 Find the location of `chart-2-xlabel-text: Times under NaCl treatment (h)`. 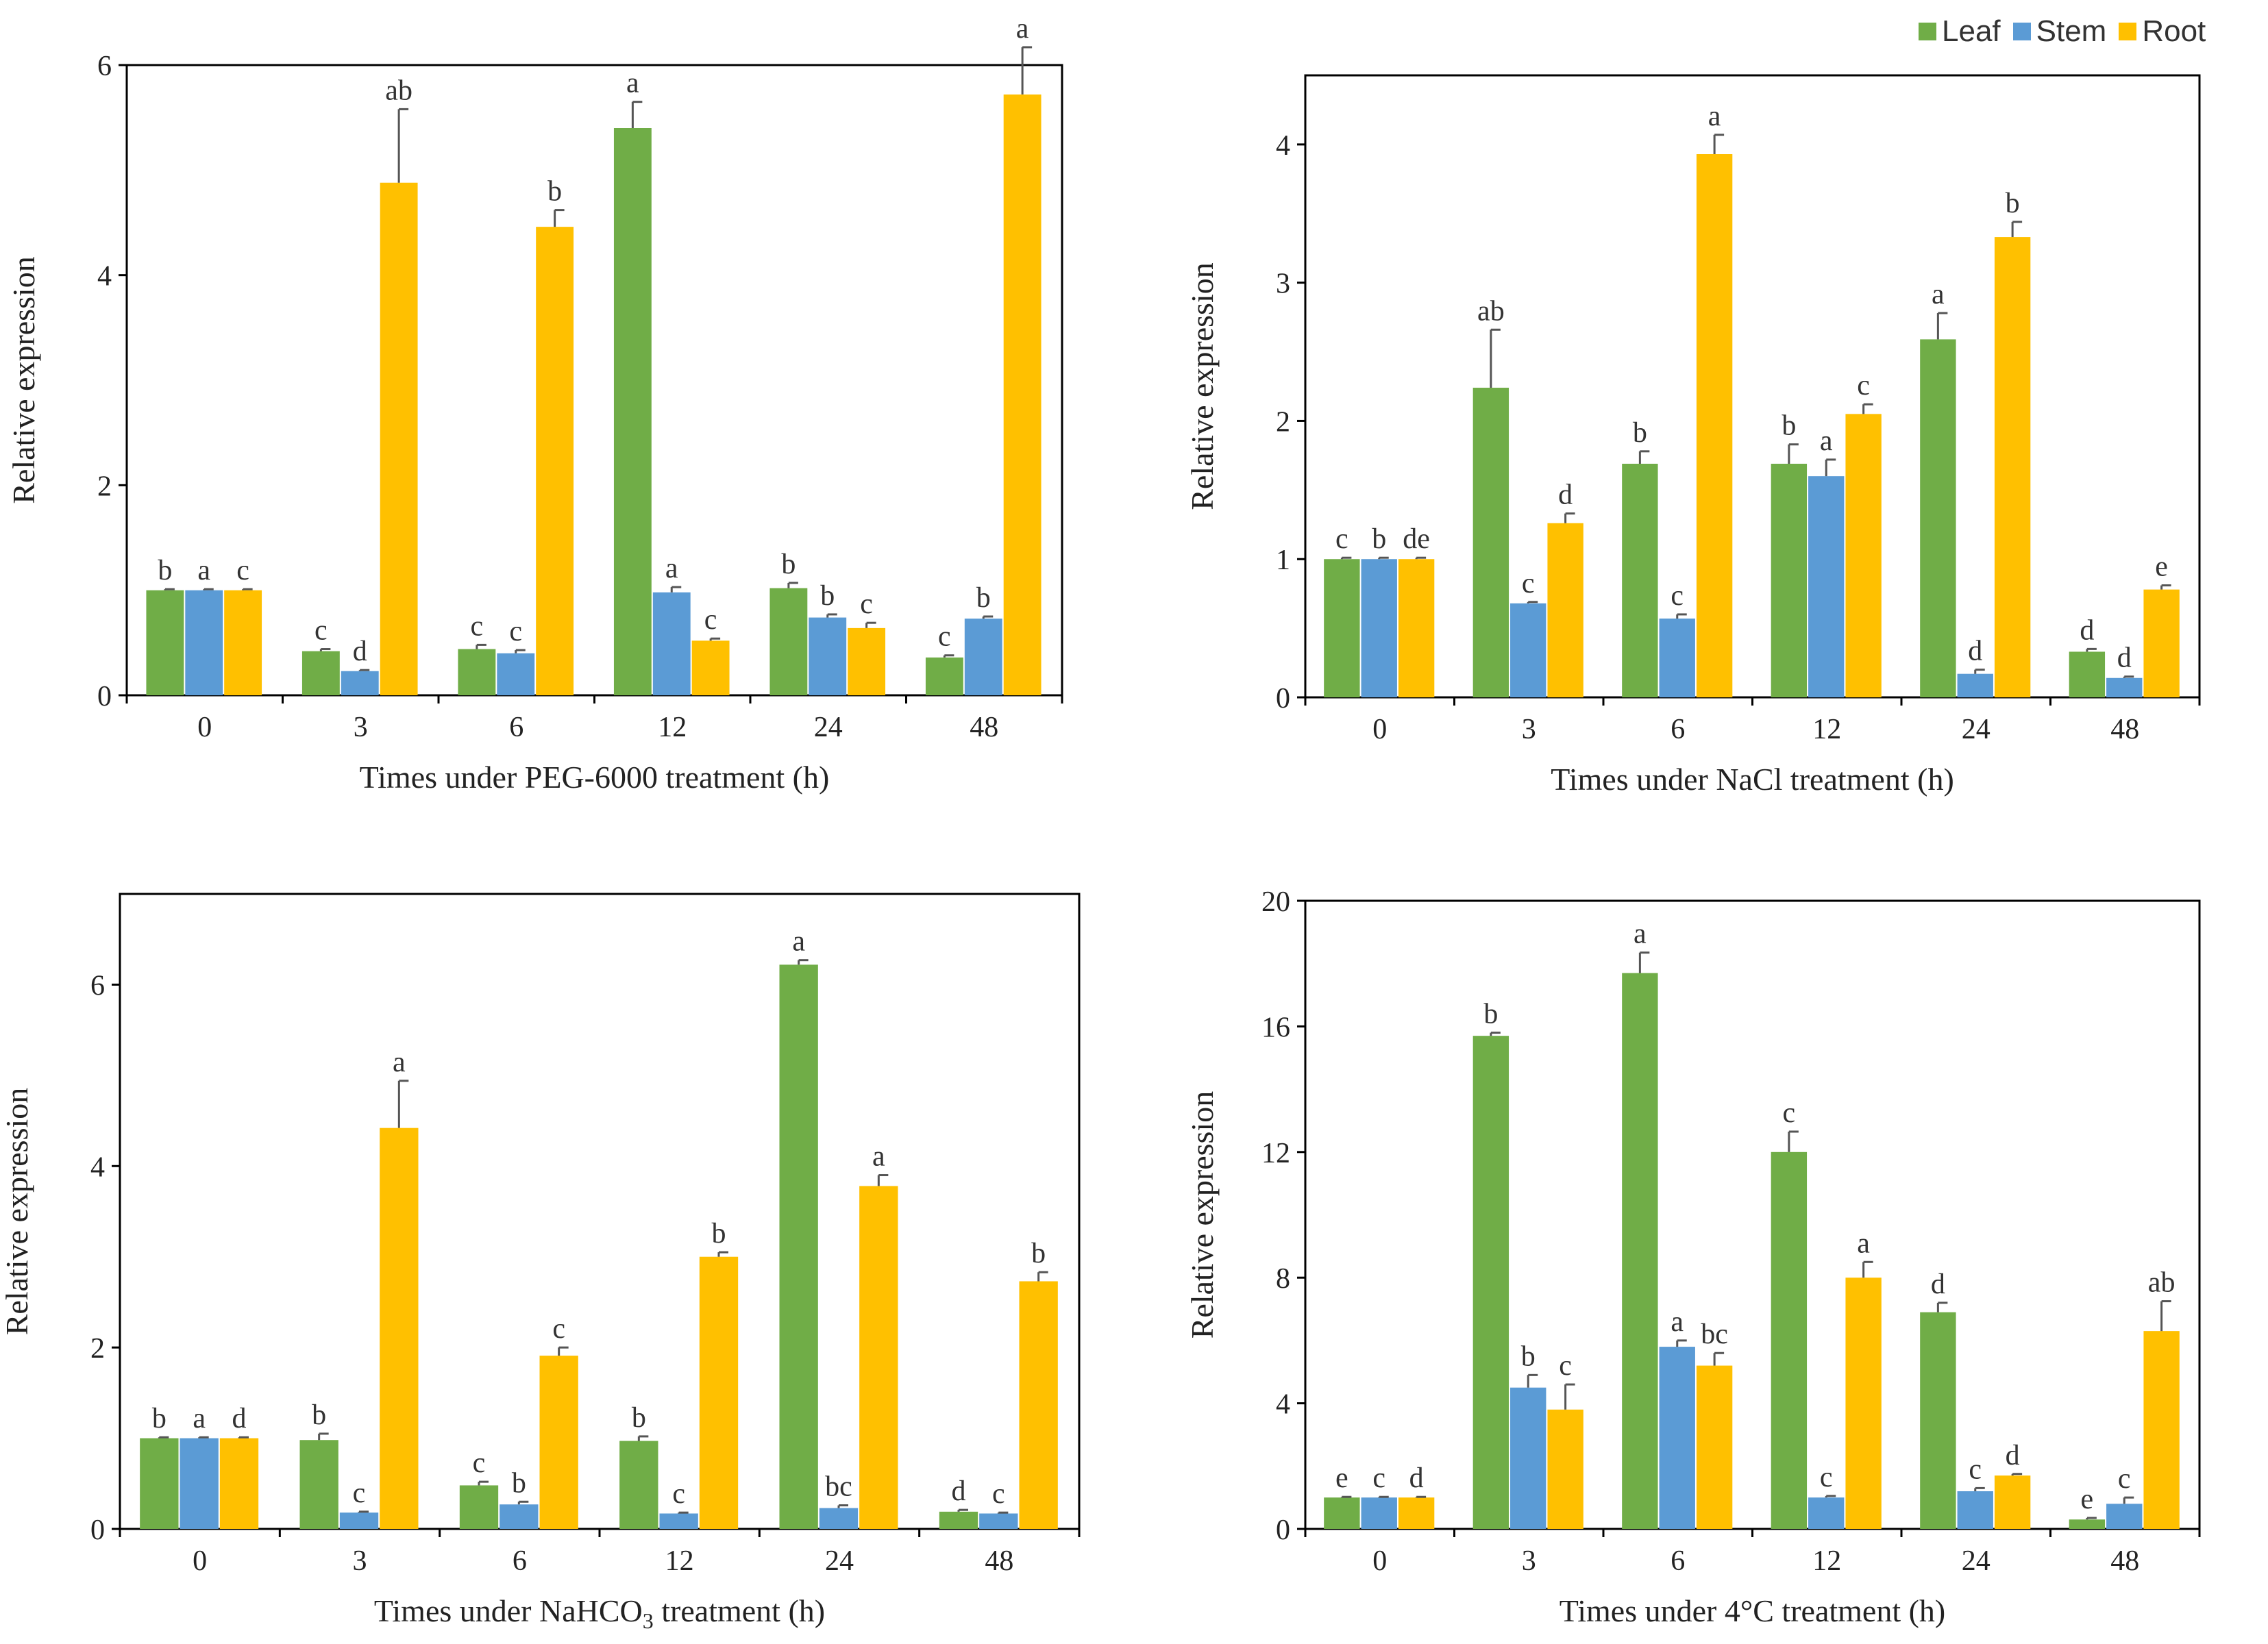

chart-2-xlabel-text: Times under NaCl treatment (h) is located at coordinates (1752, 779).